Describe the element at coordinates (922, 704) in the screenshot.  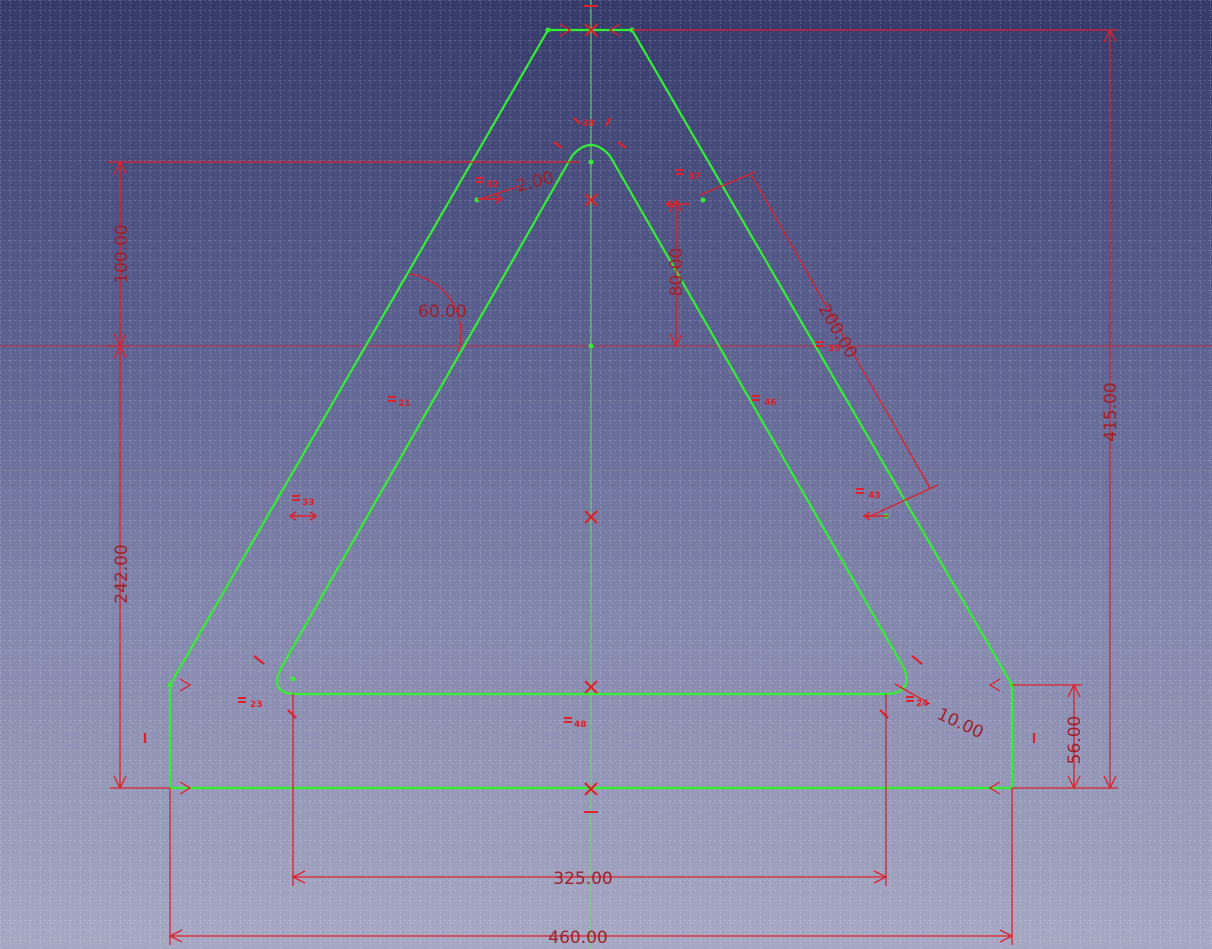
I see `svg-text: 24` at that location.